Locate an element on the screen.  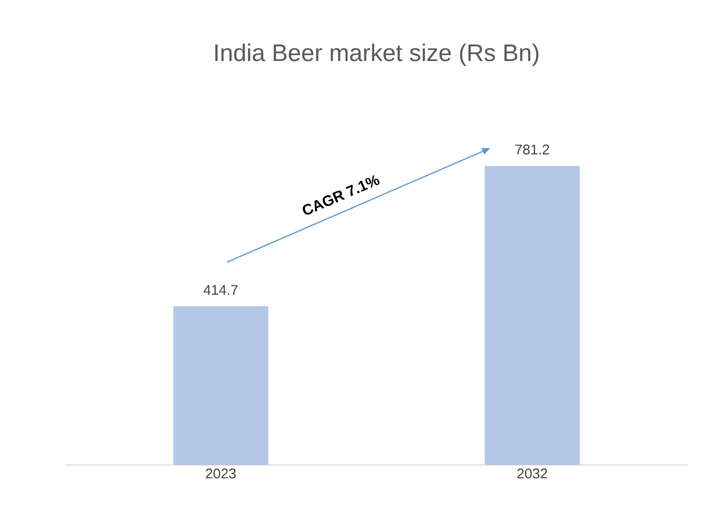
annotation: CAGR 7.1% is located at coordinates (341, 195).